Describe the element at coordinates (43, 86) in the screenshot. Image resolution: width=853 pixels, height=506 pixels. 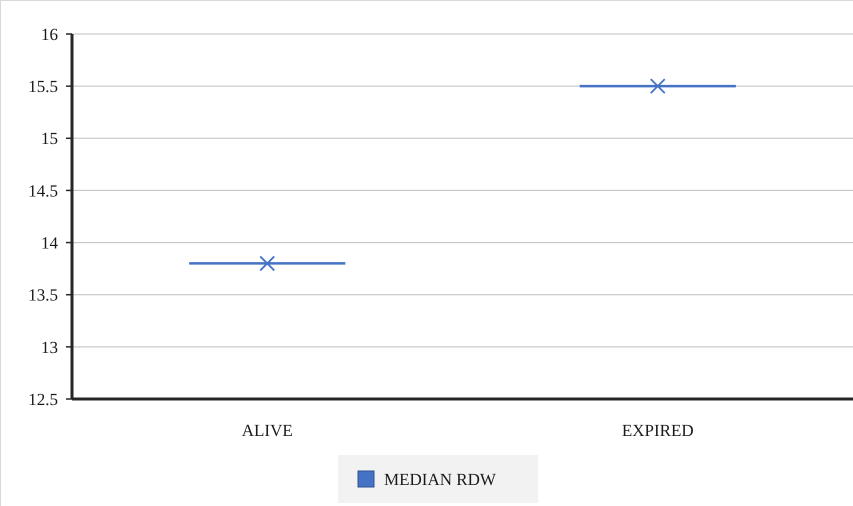
I see `y-tick-label: 15.5` at that location.